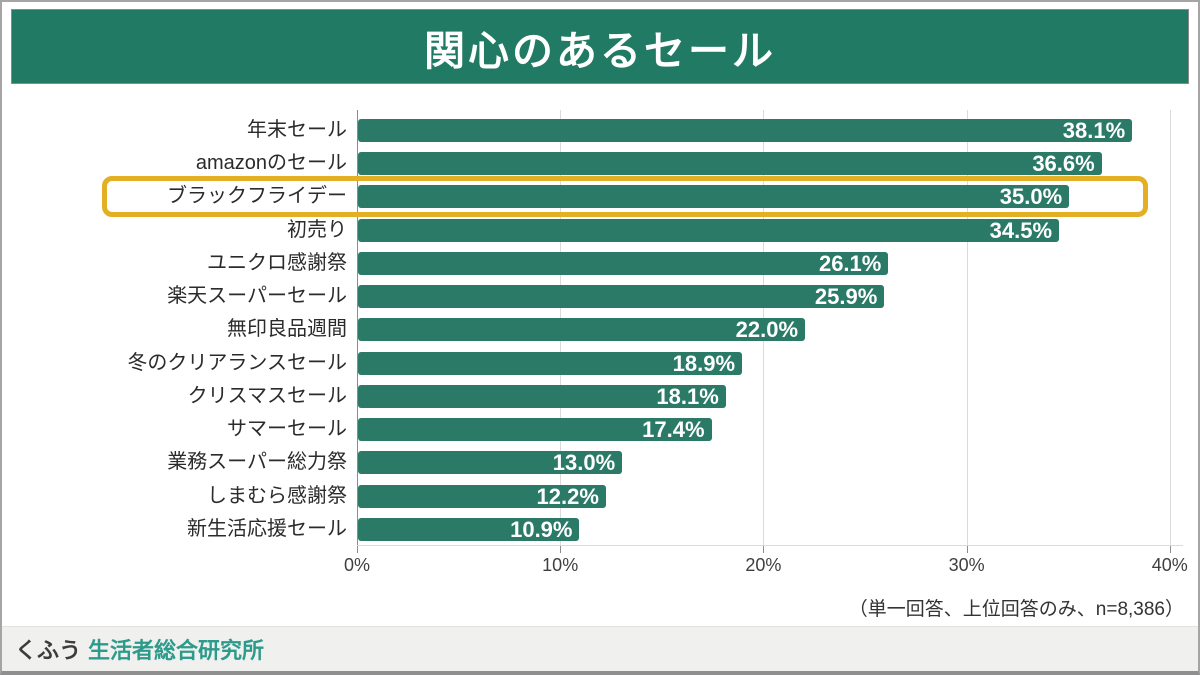 This screenshot has height=675, width=1200. What do you see at coordinates (850, 263) in the screenshot?
I see `bar-value-label: 26.1%` at bounding box center [850, 263].